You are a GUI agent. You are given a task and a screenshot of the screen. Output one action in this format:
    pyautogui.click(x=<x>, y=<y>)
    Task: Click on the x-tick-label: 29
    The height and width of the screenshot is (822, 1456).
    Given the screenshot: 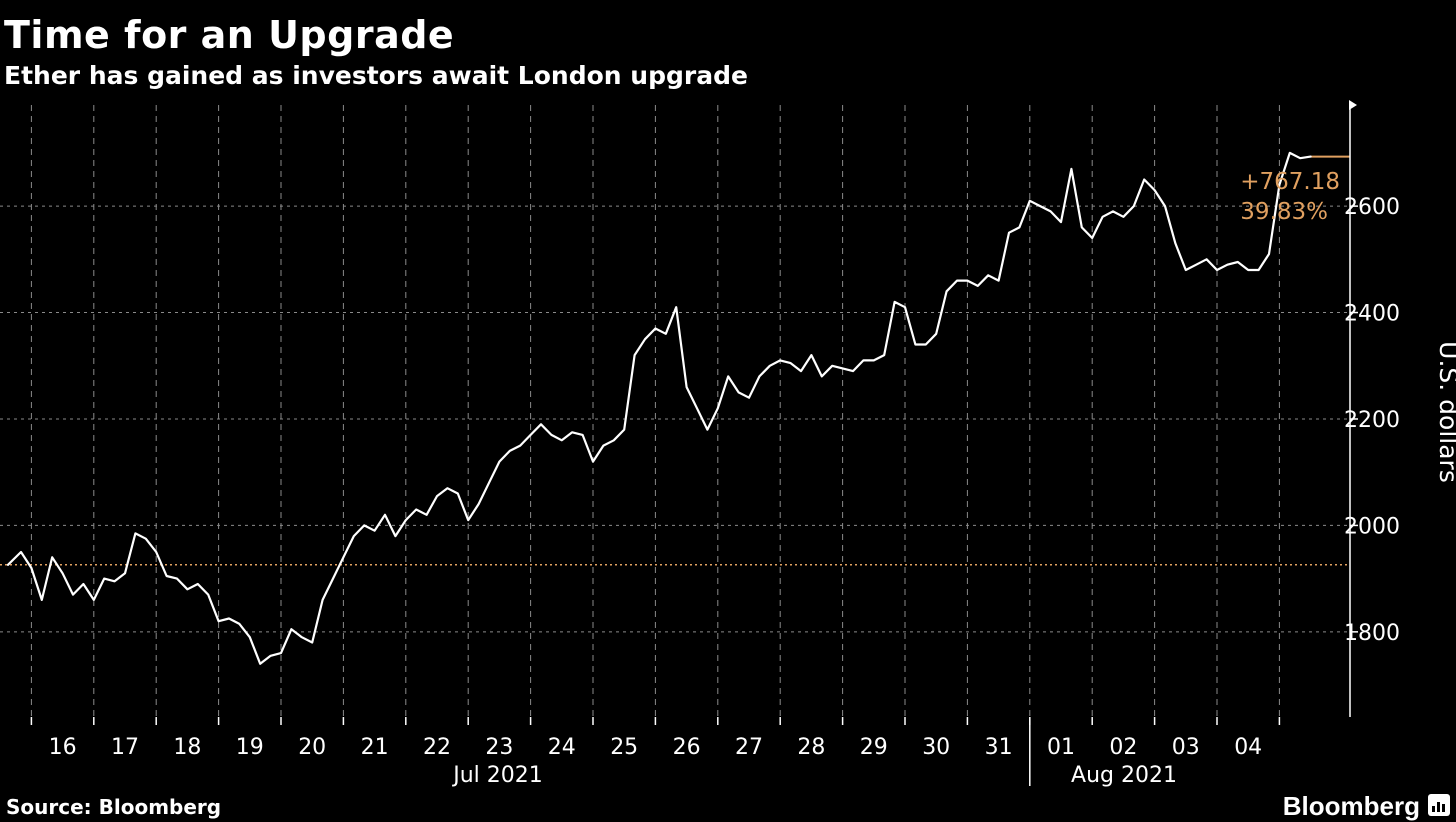 What is the action you would take?
    pyautogui.click(x=874, y=747)
    